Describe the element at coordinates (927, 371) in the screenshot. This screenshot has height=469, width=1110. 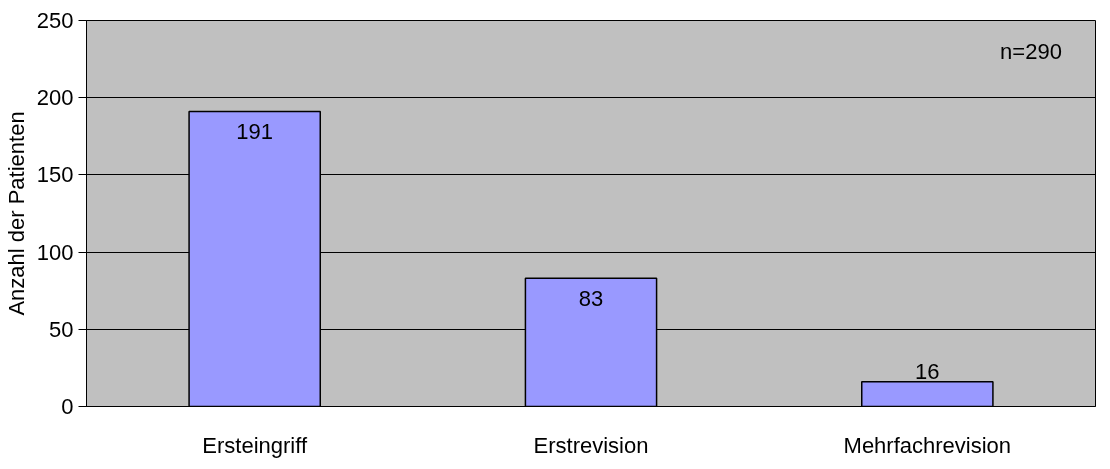
I see `data-label: 16` at that location.